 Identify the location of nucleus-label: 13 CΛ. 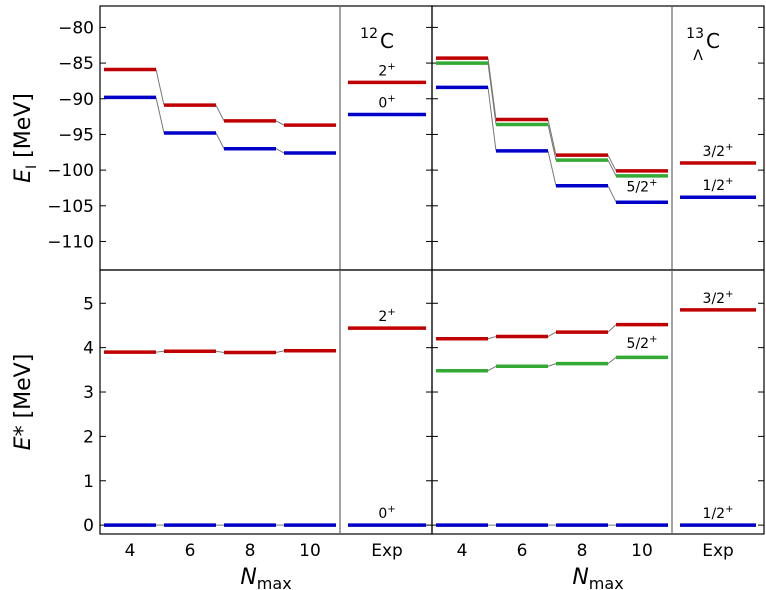
(703, 45).